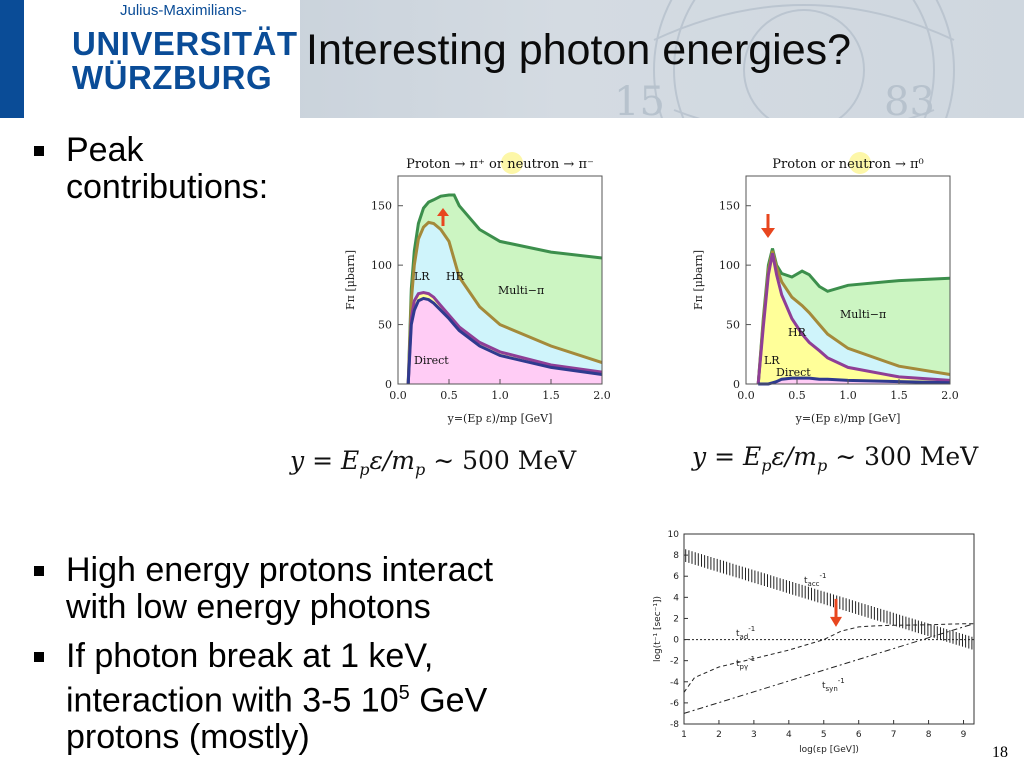  I want to click on x-tick-label: 9, so click(964, 735).